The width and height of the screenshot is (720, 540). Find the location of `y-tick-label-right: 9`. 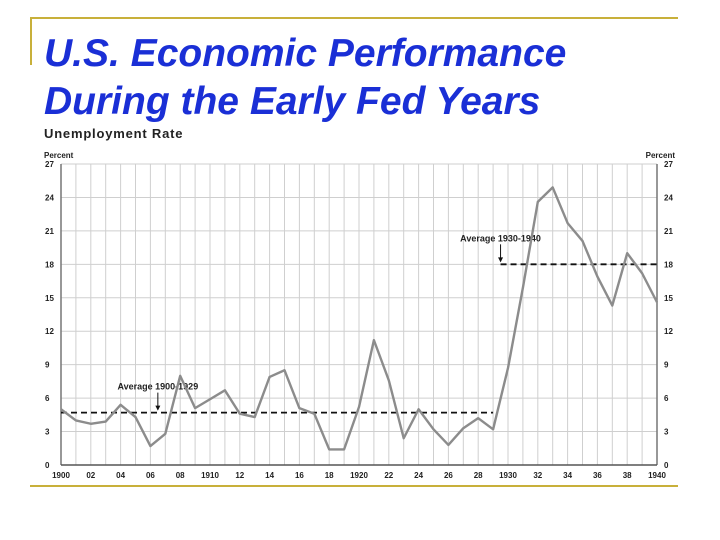

y-tick-label-right: 9 is located at coordinates (666, 365).